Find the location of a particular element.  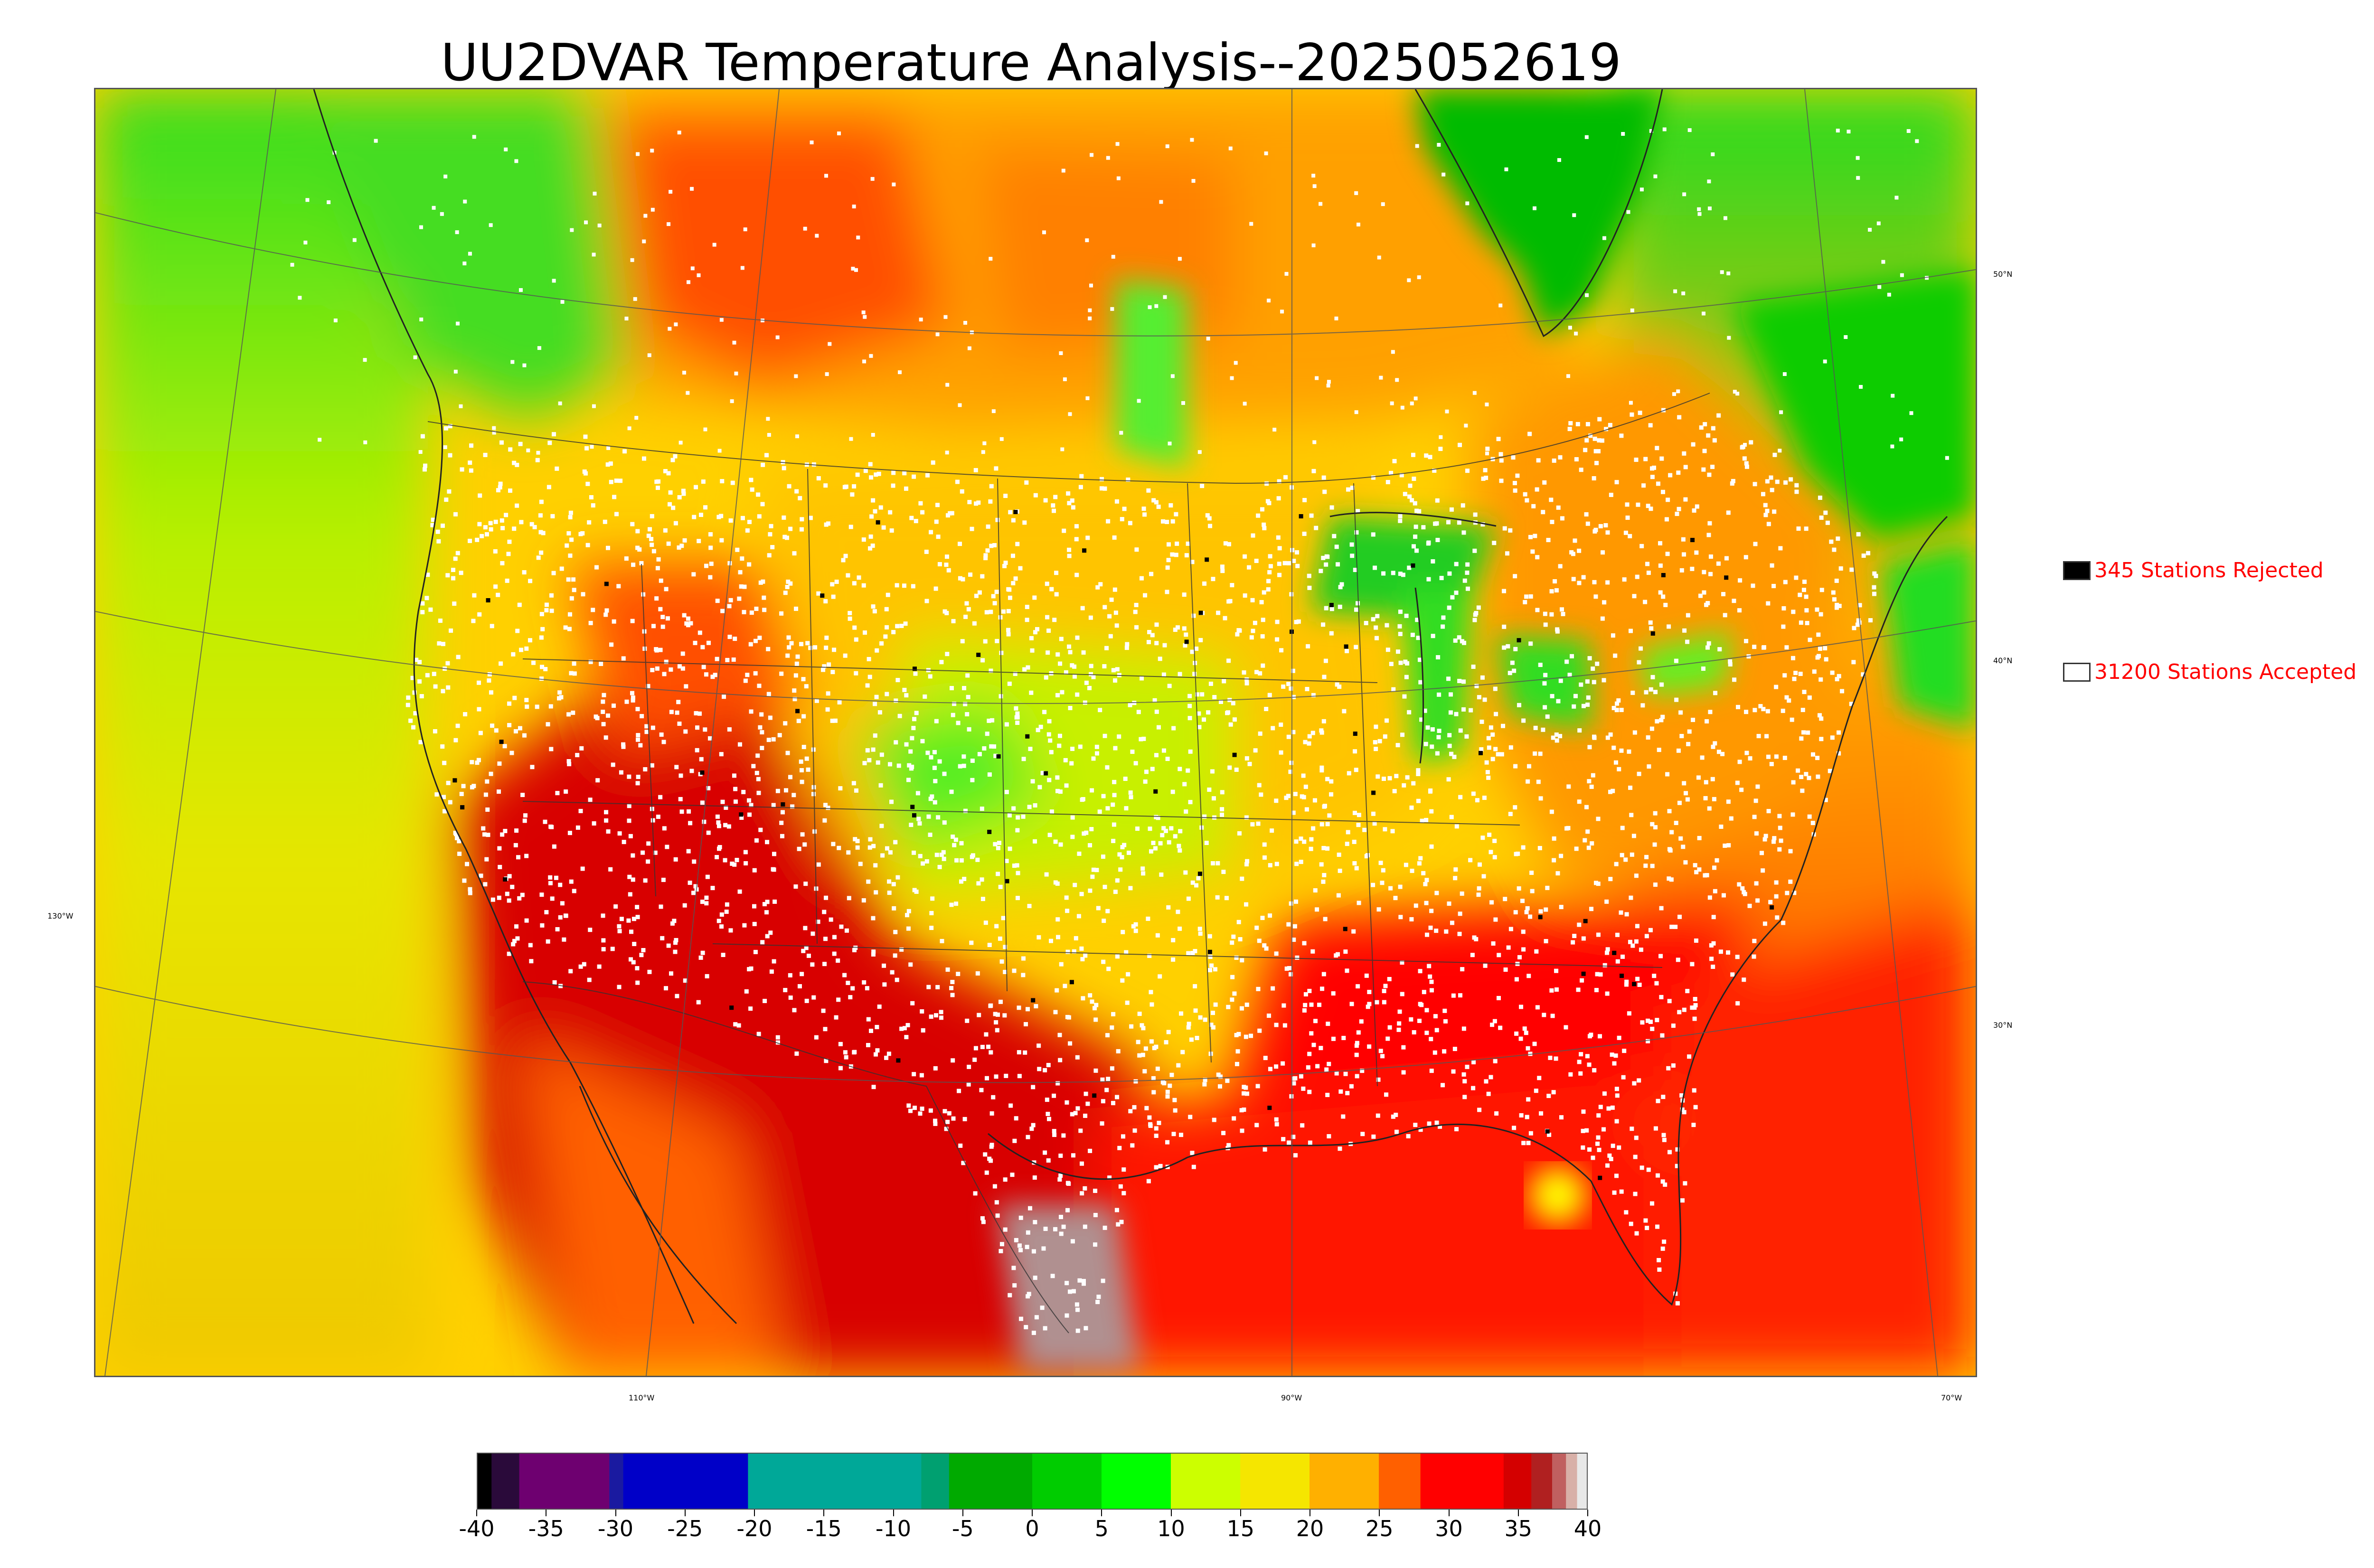

colorbar-tick-label: 10 is located at coordinates (1171, 1528).